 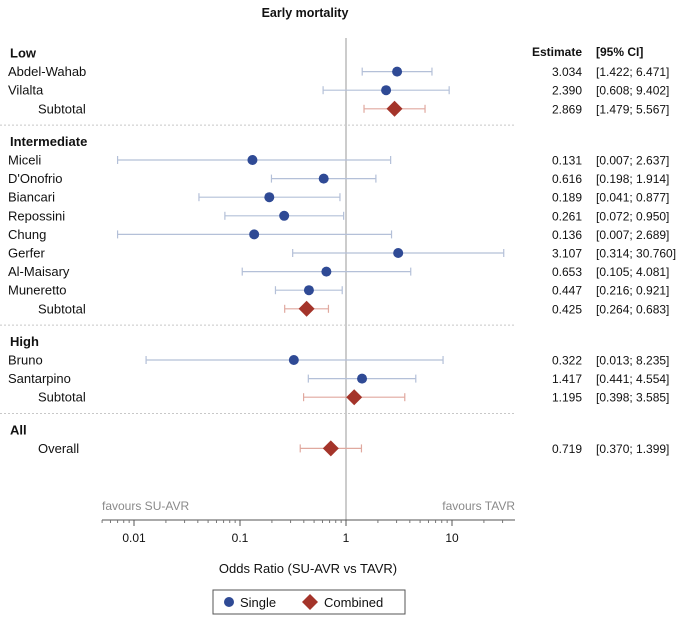 I want to click on ci-value: [0.314; 30.760], so click(x=636, y=254).